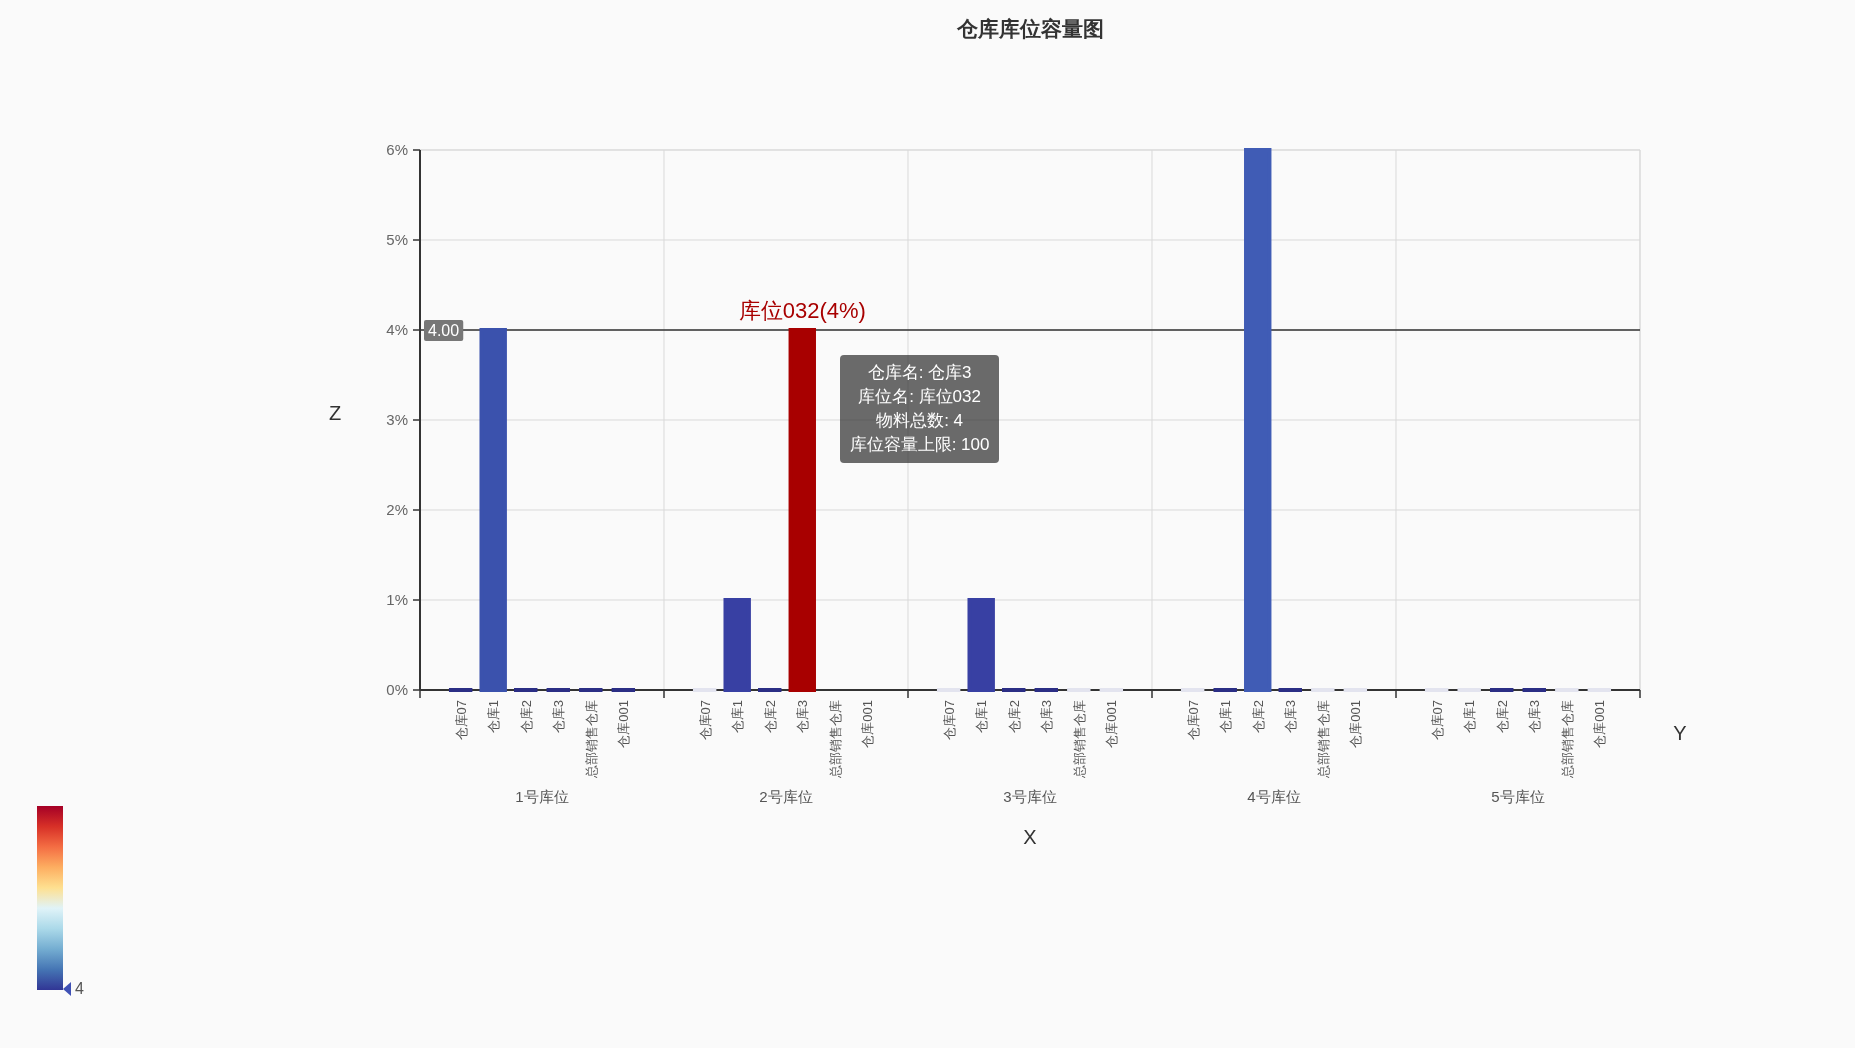  What do you see at coordinates (1680, 733) in the screenshot?
I see `legend-title: Y` at bounding box center [1680, 733].